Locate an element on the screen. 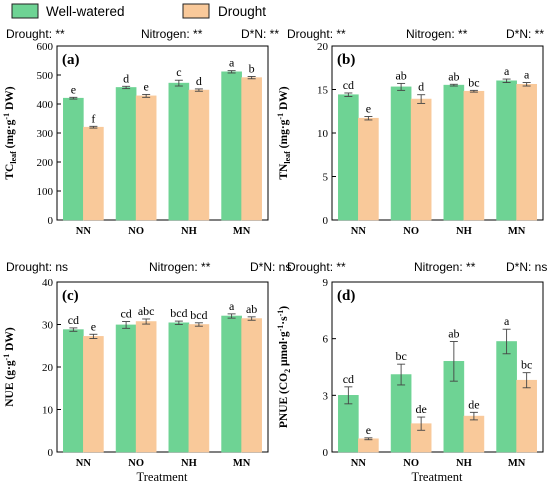 This screenshot has width=550, height=485. y-tick-label: 100 is located at coordinates (45, 192).